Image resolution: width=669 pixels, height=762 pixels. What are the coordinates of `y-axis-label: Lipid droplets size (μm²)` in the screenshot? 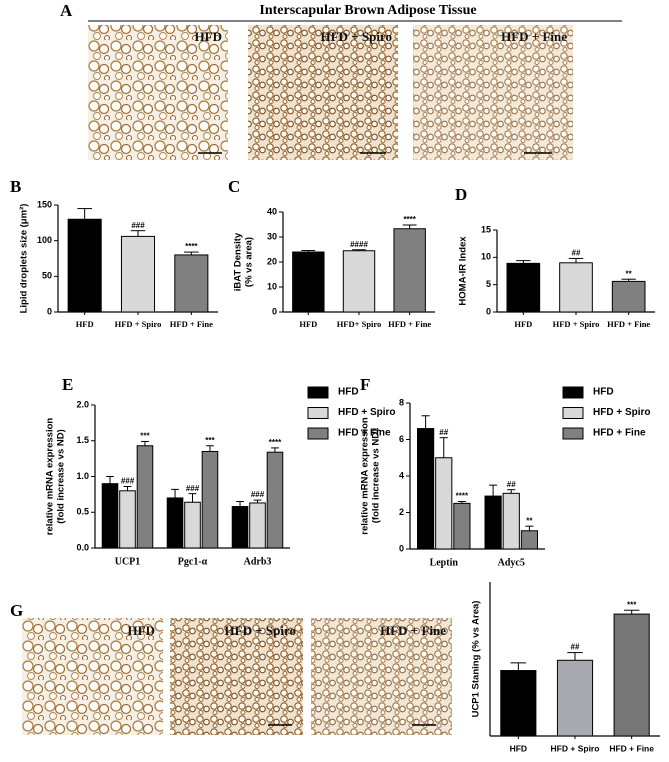 It's located at (24, 259).